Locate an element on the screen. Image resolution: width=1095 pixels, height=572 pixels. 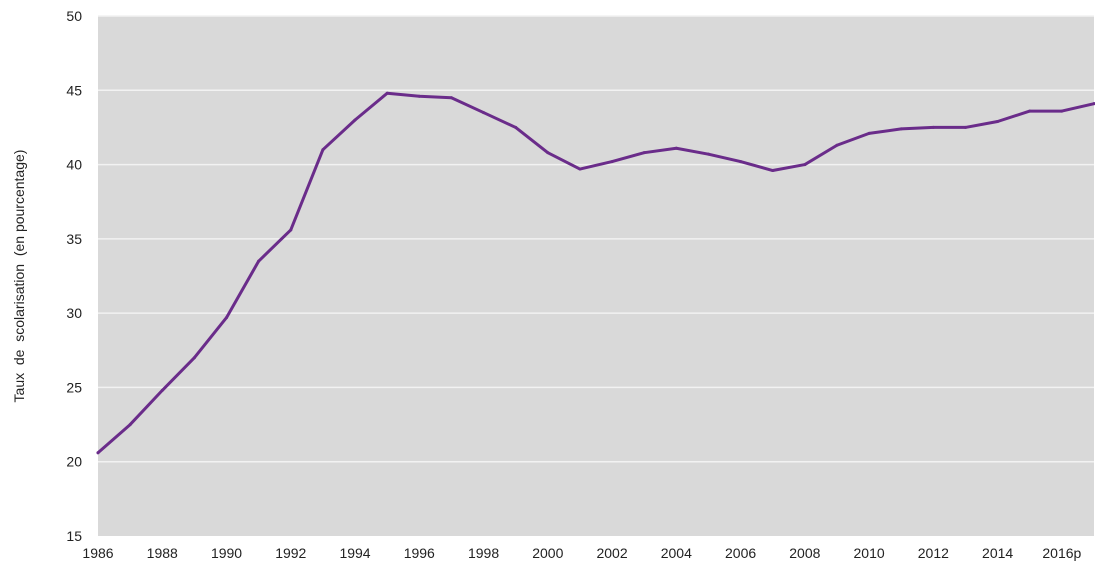
x-tick-label: 1996 is located at coordinates (419, 553).